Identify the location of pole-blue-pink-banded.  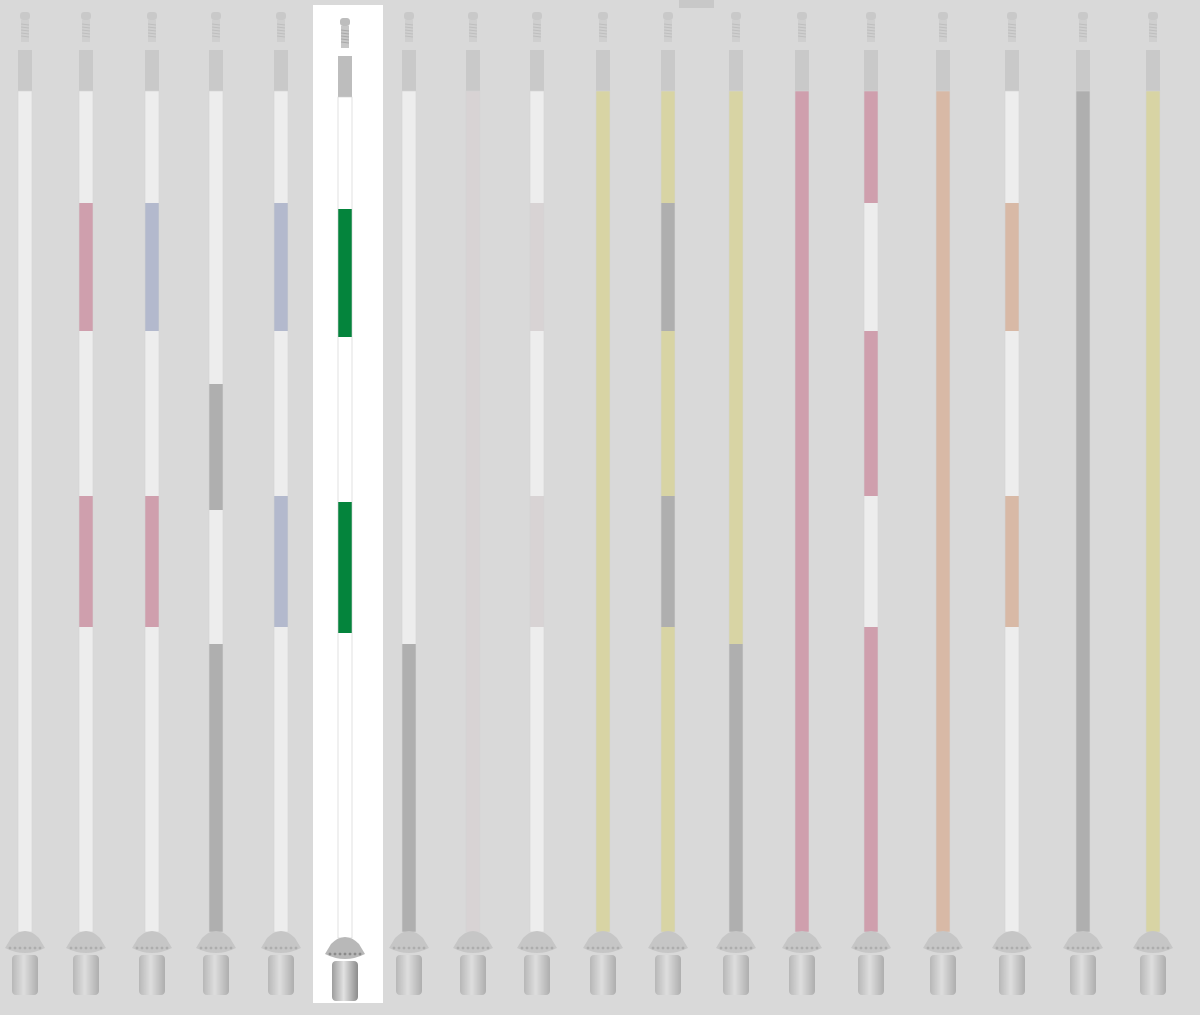
(152, 505).